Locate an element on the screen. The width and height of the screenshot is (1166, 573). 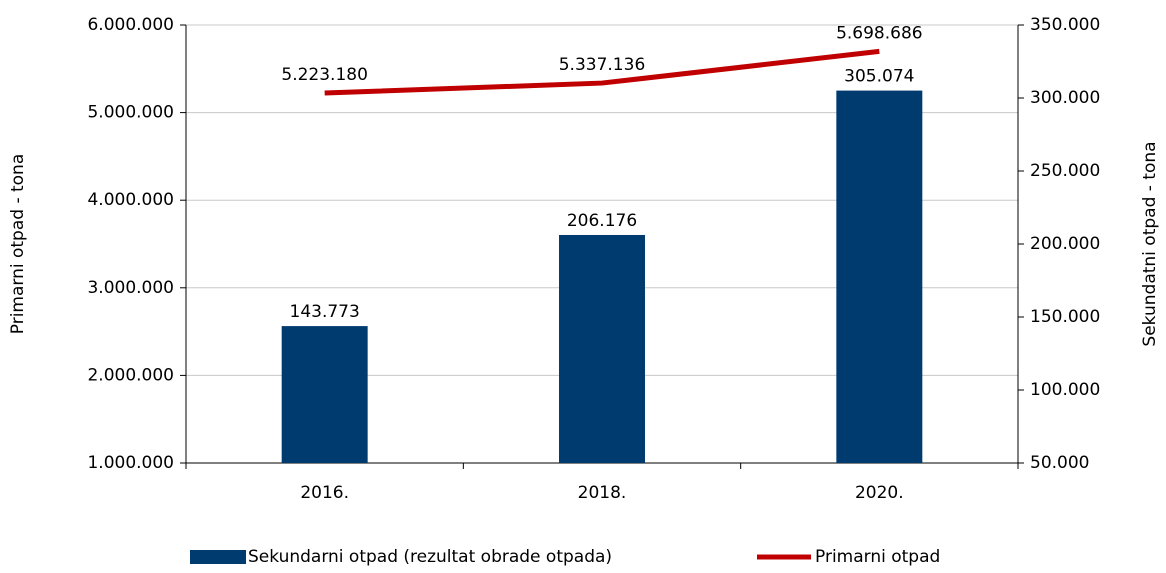
line is located at coordinates (602, 72).